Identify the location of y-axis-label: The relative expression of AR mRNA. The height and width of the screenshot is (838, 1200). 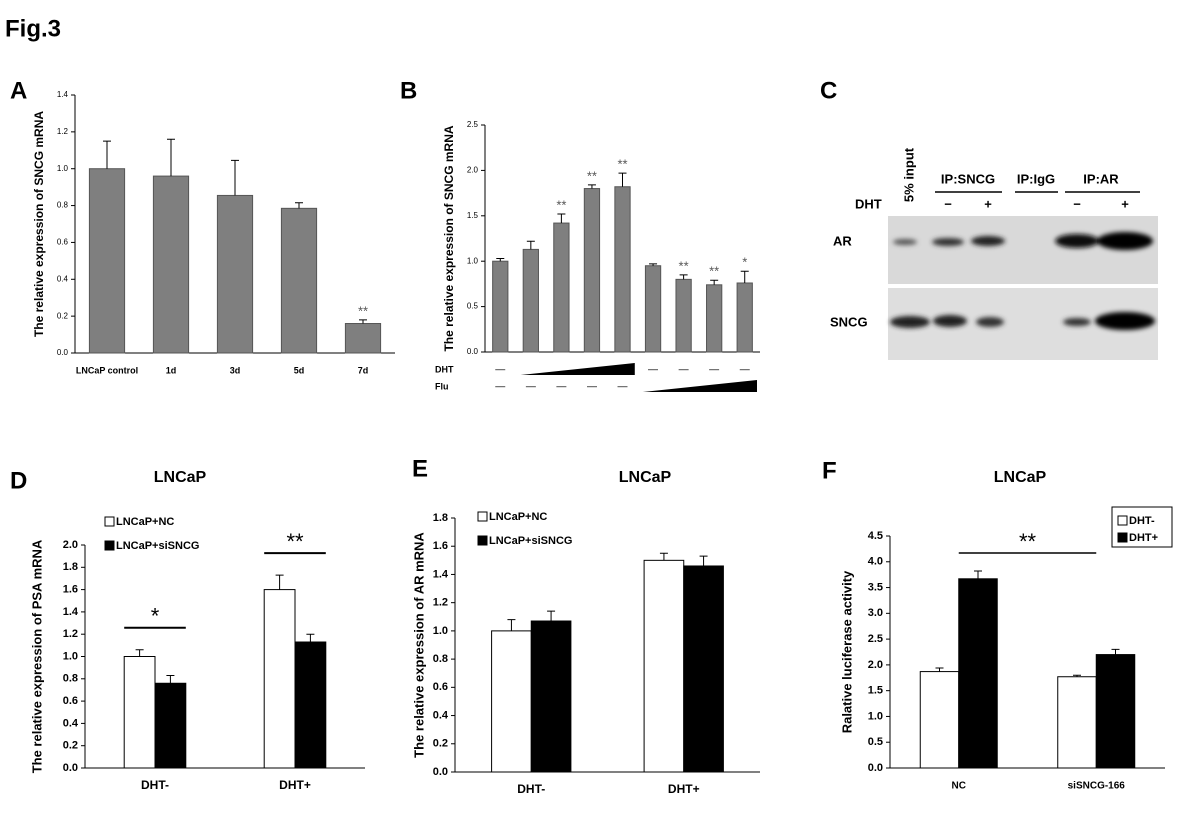
(418, 645).